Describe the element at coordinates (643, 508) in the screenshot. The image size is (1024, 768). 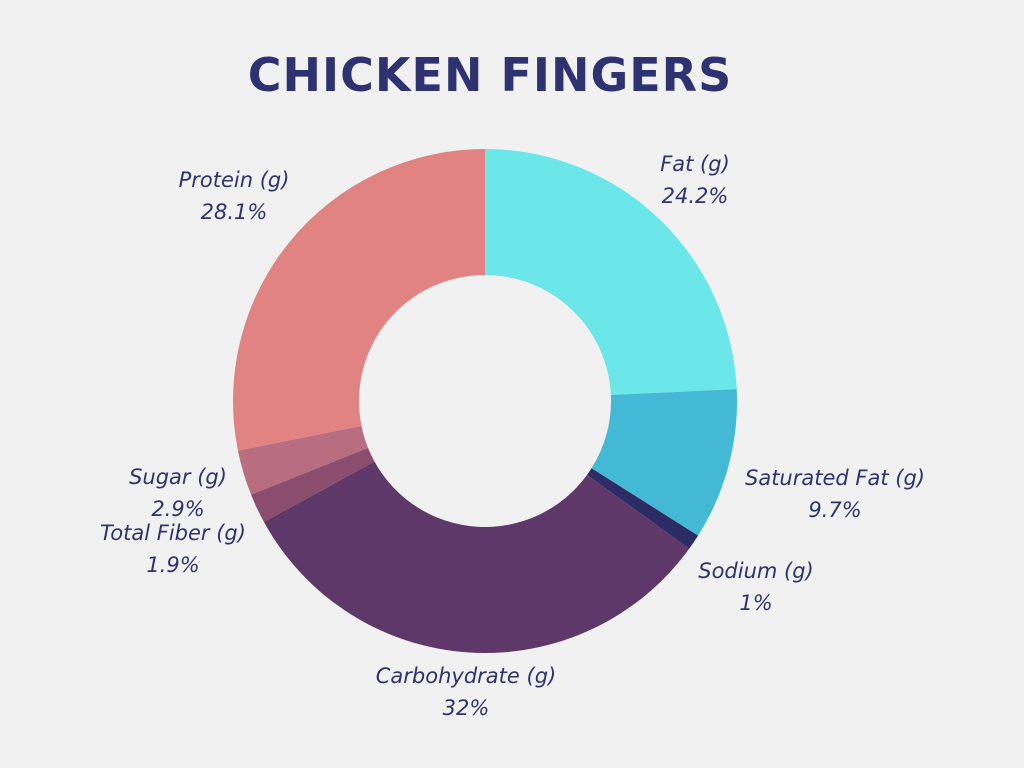
I see `slice-sodium` at that location.